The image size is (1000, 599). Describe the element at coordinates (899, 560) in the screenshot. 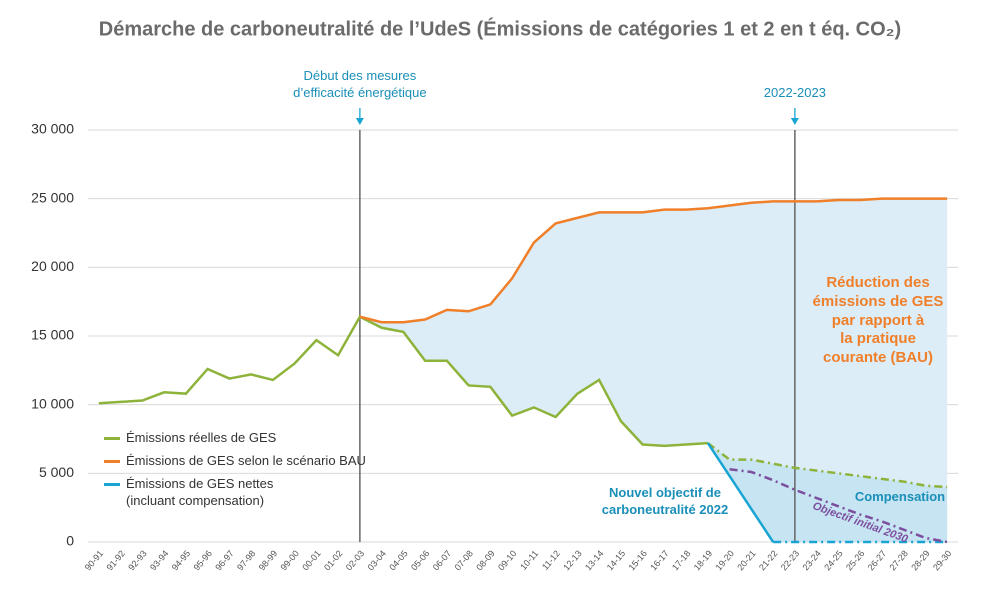

I see `x-tick-label: 27-28` at that location.